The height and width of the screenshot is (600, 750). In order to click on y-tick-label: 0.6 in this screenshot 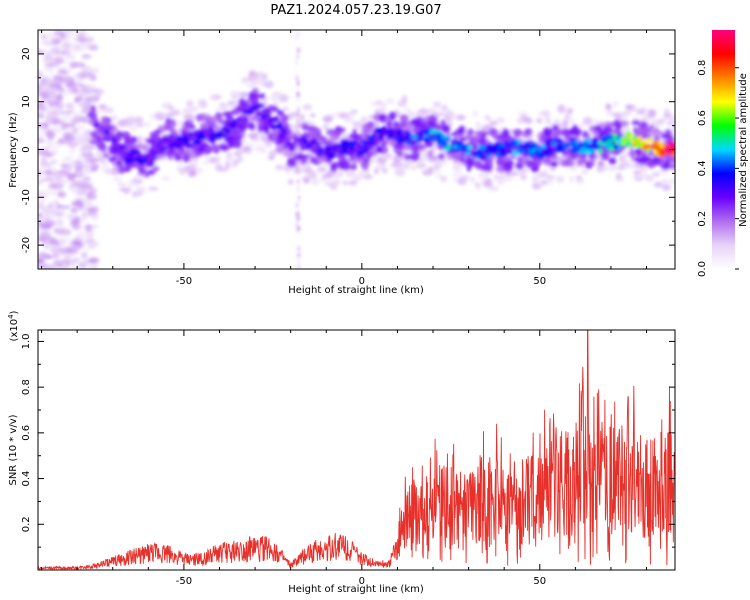, I will do `click(26, 433)`.